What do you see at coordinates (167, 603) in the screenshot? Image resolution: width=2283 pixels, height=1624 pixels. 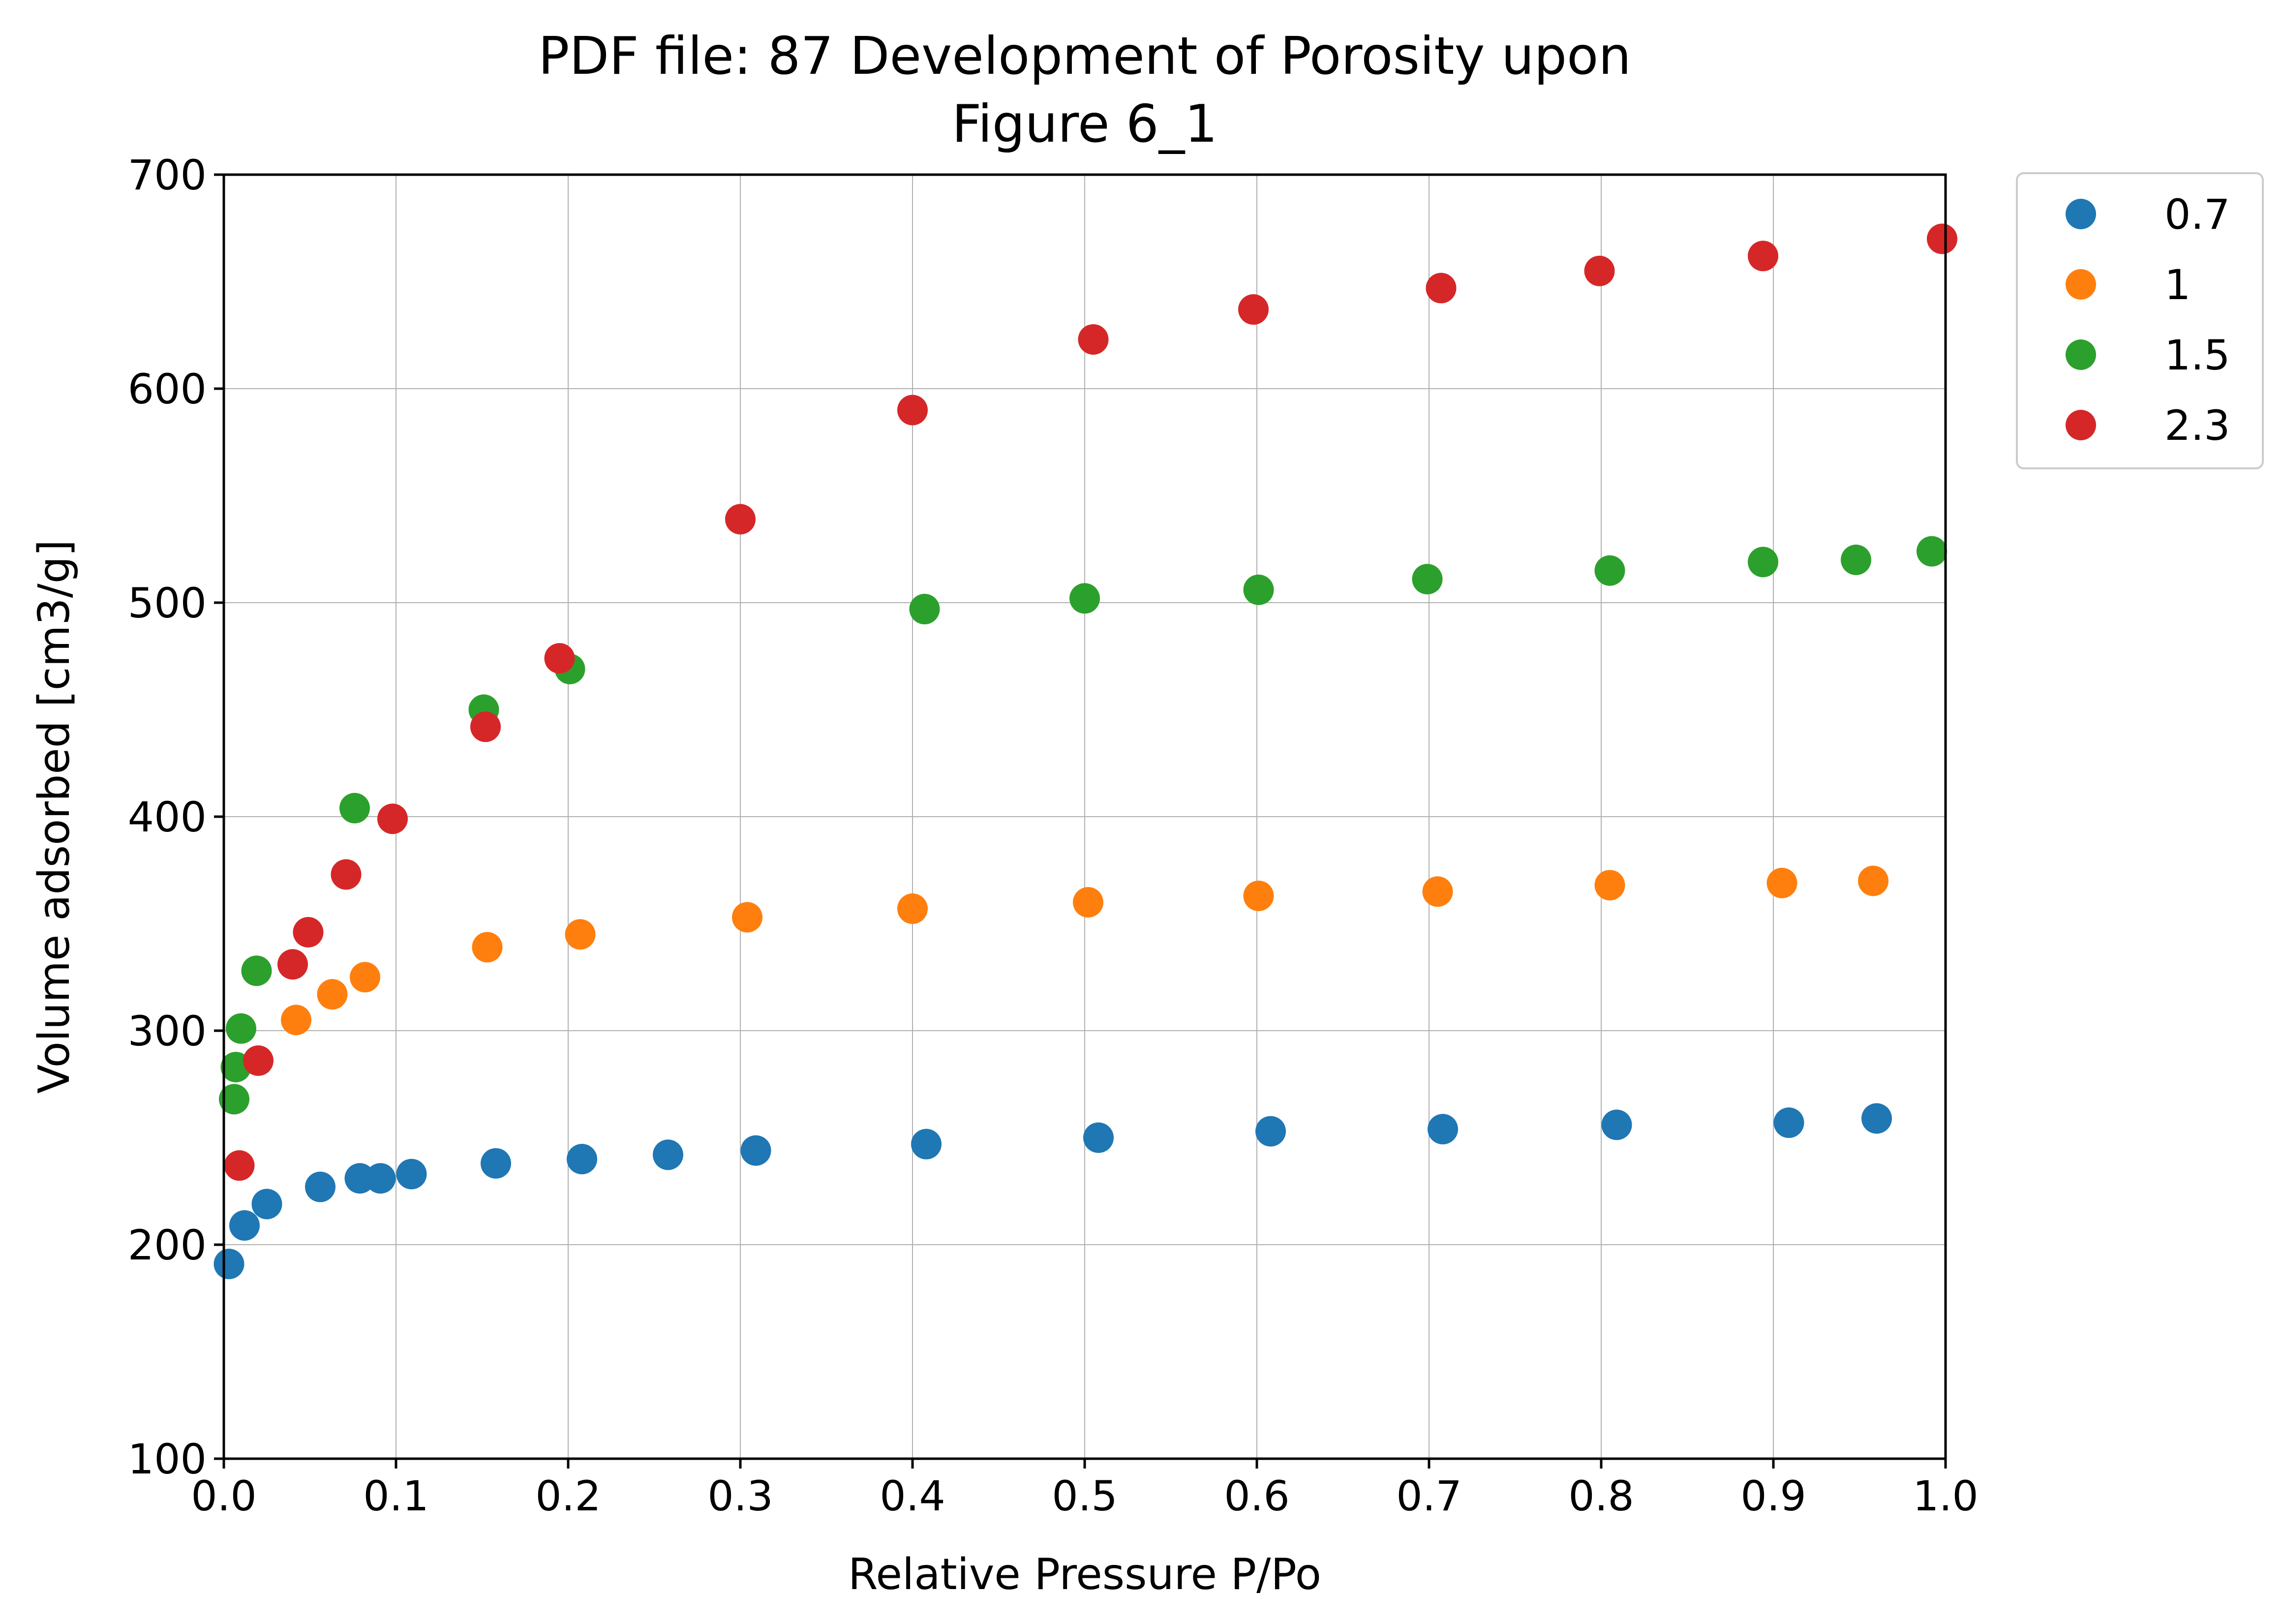 I see `y-tick-label: 500` at bounding box center [167, 603].